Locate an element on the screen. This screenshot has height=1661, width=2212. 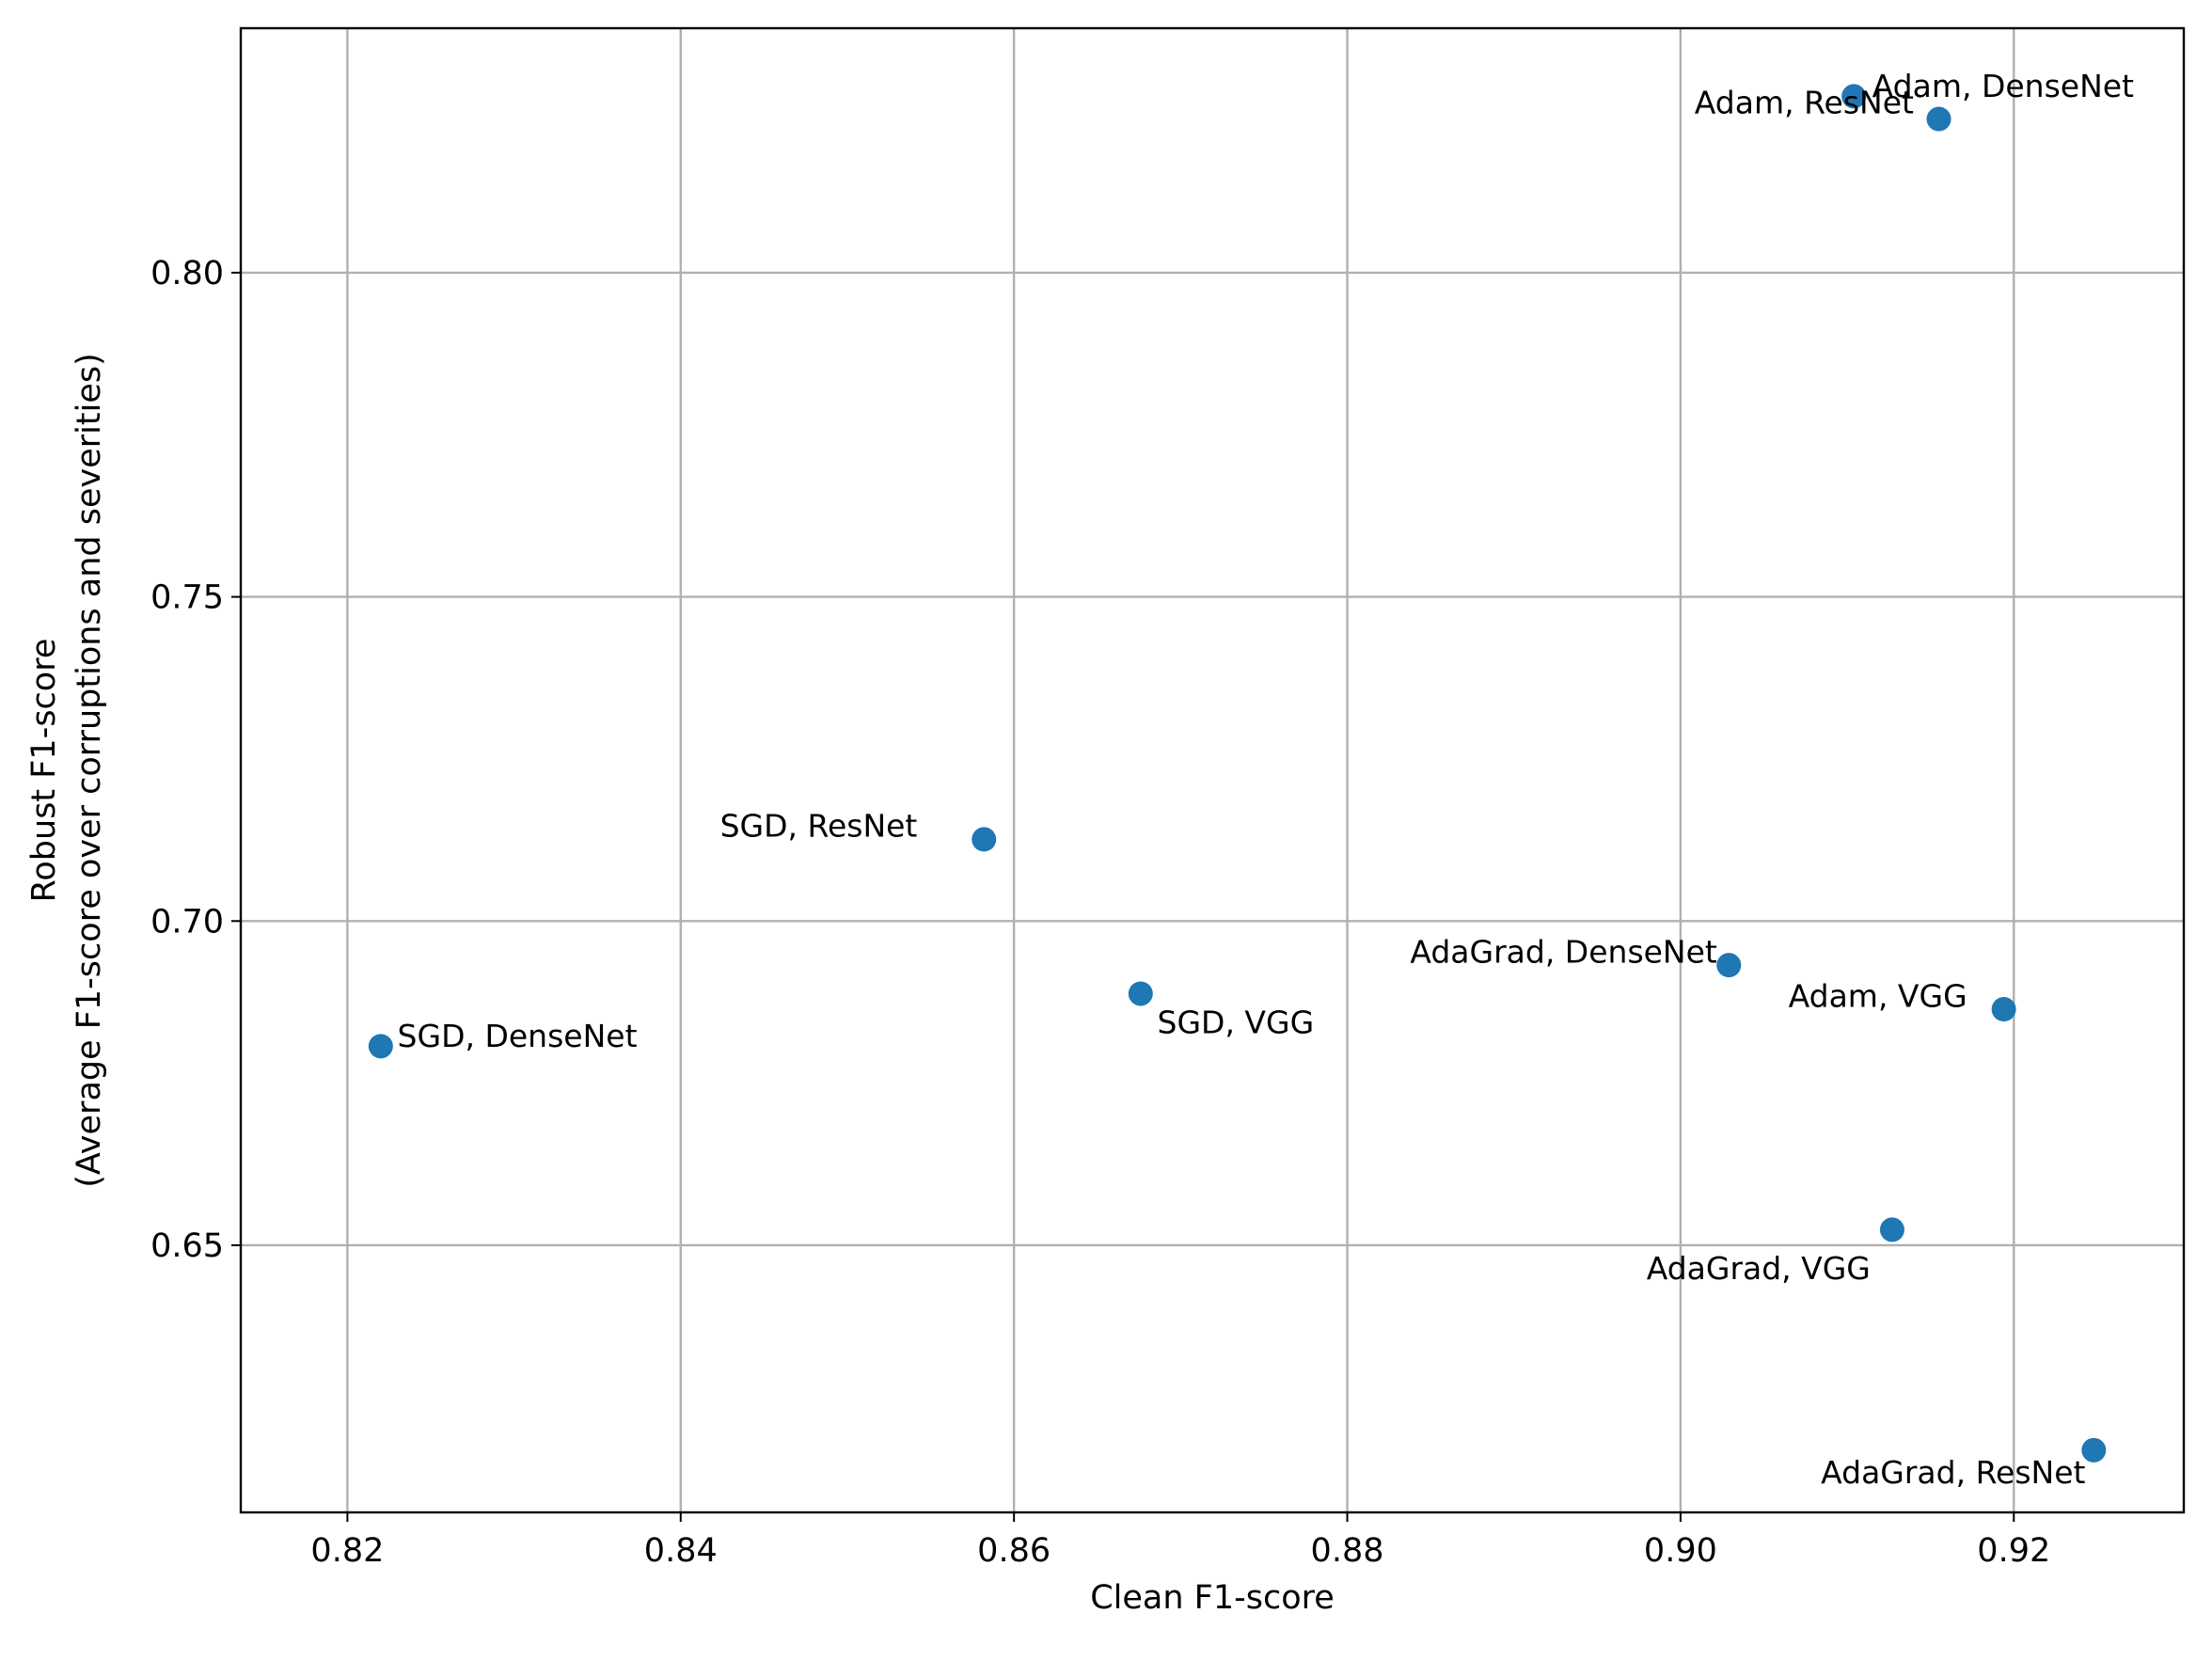
data-point-label: AdaGrad, ResNet is located at coordinates (1953, 1473).